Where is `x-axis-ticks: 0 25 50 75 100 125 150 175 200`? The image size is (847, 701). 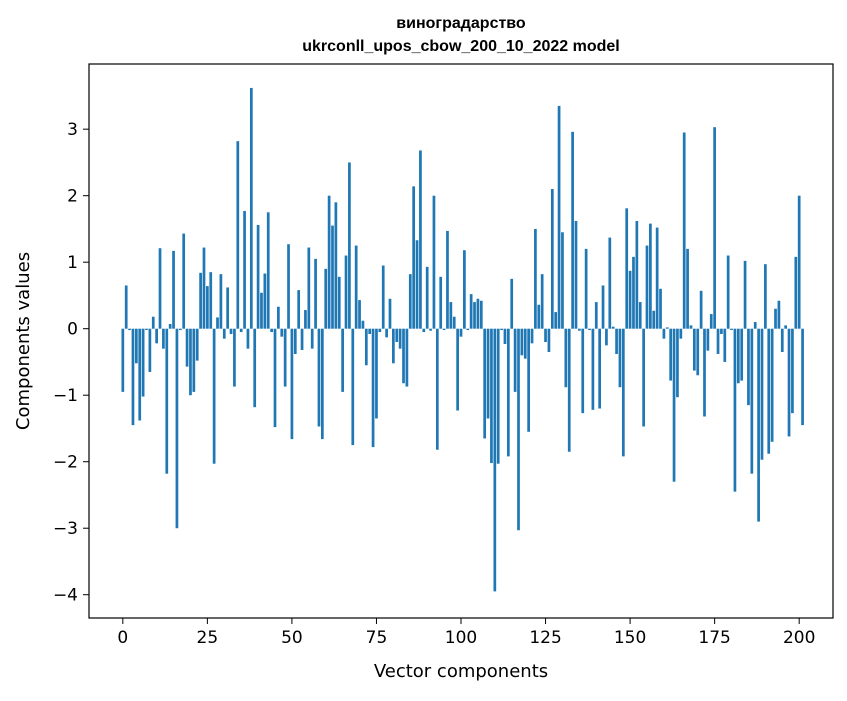 x-axis-ticks: 0 25 50 75 100 125 150 175 200 is located at coordinates (466, 633).